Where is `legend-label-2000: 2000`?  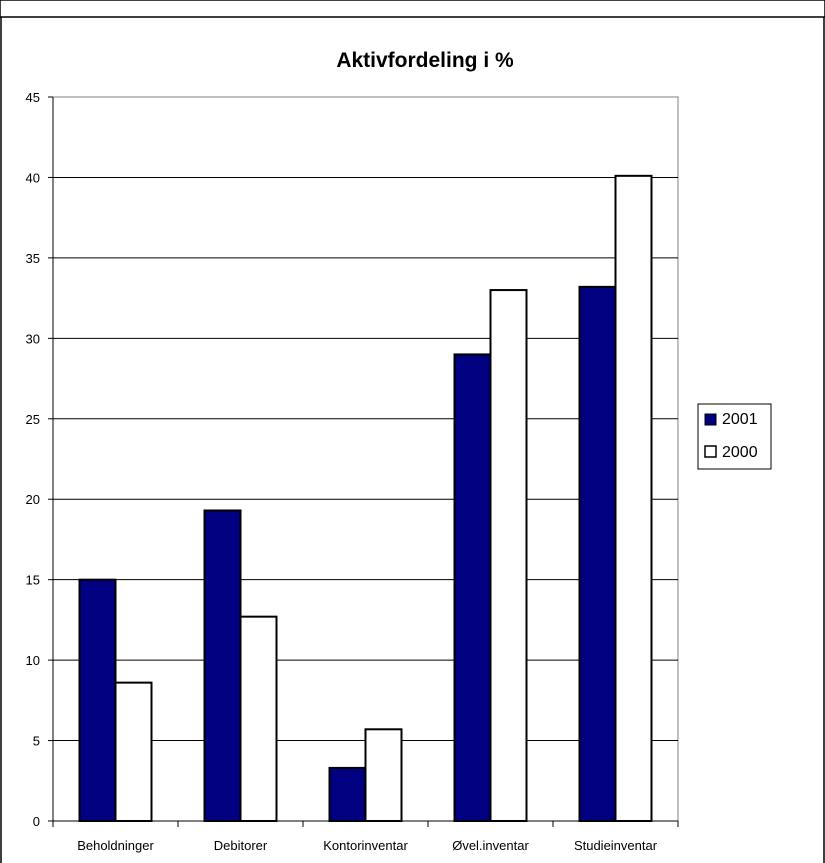
legend-label-2000: 2000 is located at coordinates (740, 452).